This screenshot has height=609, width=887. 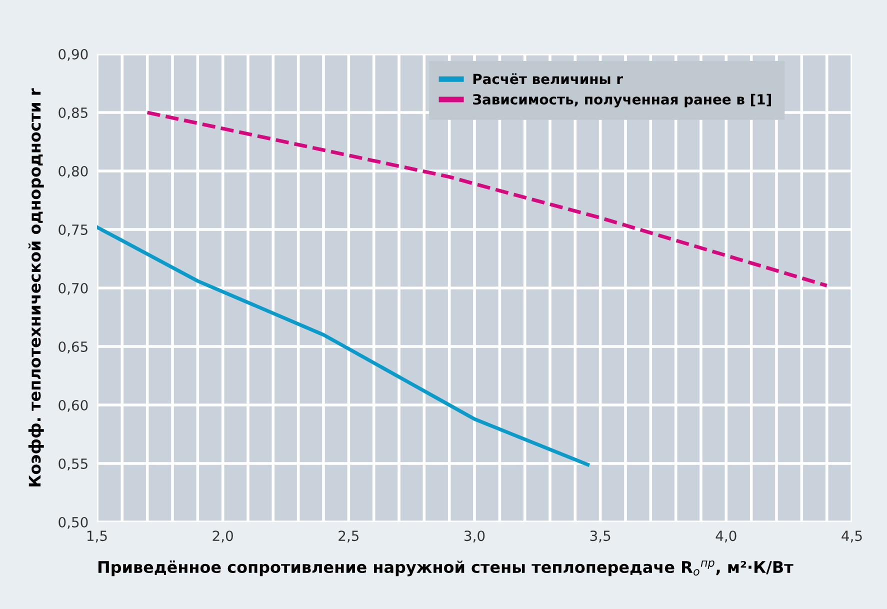 What do you see at coordinates (222, 536) in the screenshot?
I see `x-tick-label: 2,0` at bounding box center [222, 536].